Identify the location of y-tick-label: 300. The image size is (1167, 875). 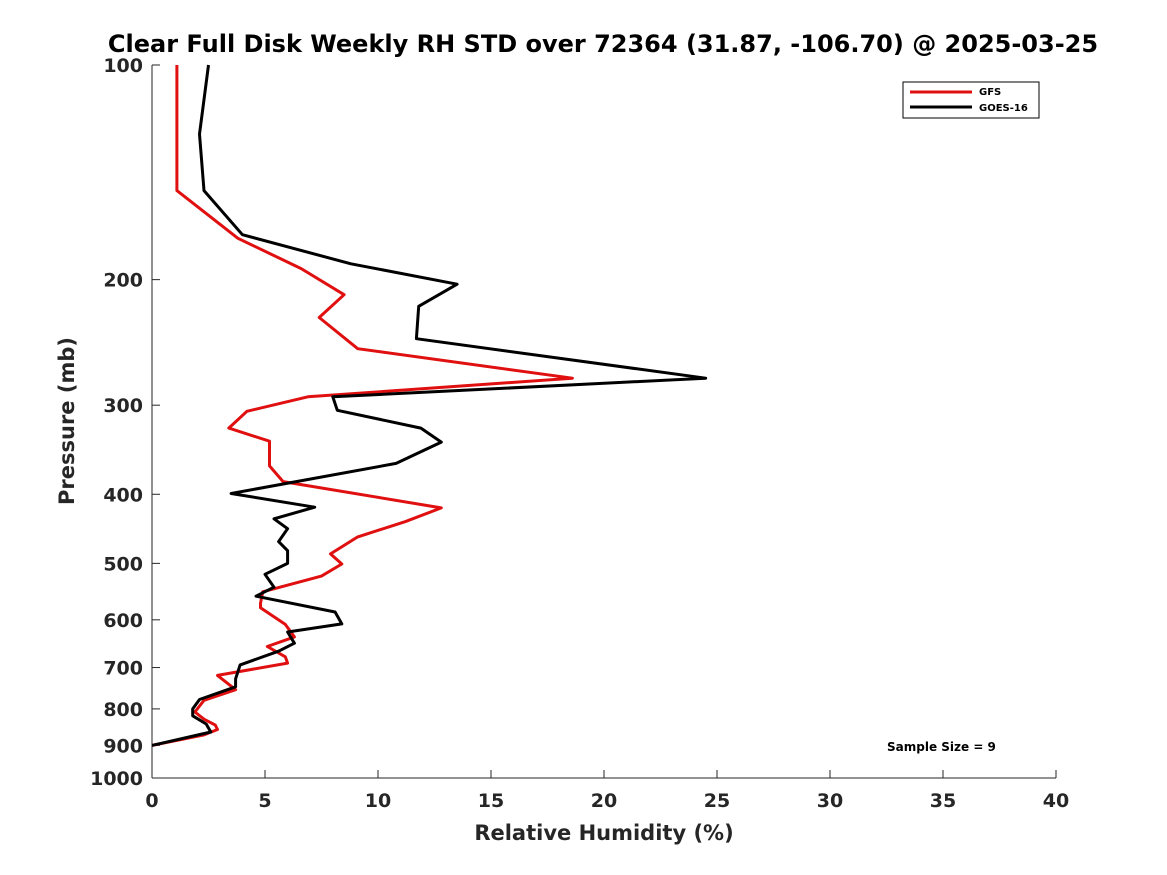
(123, 406).